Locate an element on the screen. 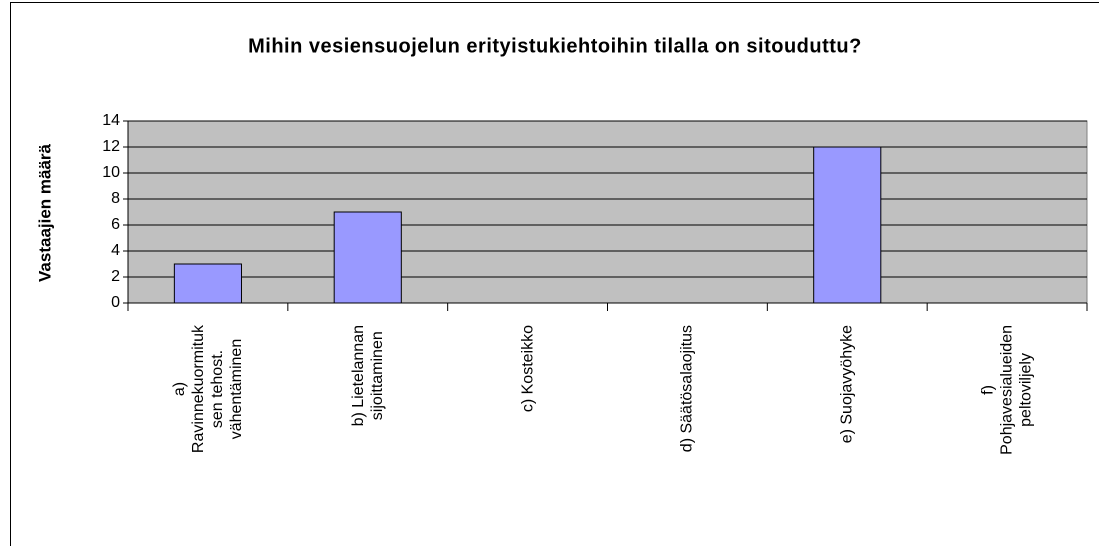  y-tick-label: 2 is located at coordinates (115, 276).